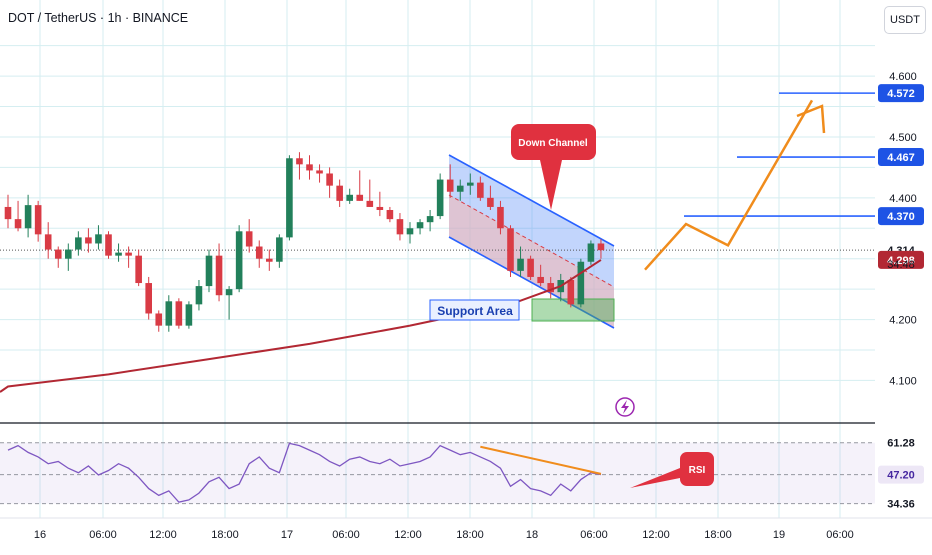 The image size is (932, 555). What do you see at coordinates (901, 94) in the screenshot?
I see `price-badge-label: 4.572` at bounding box center [901, 94].